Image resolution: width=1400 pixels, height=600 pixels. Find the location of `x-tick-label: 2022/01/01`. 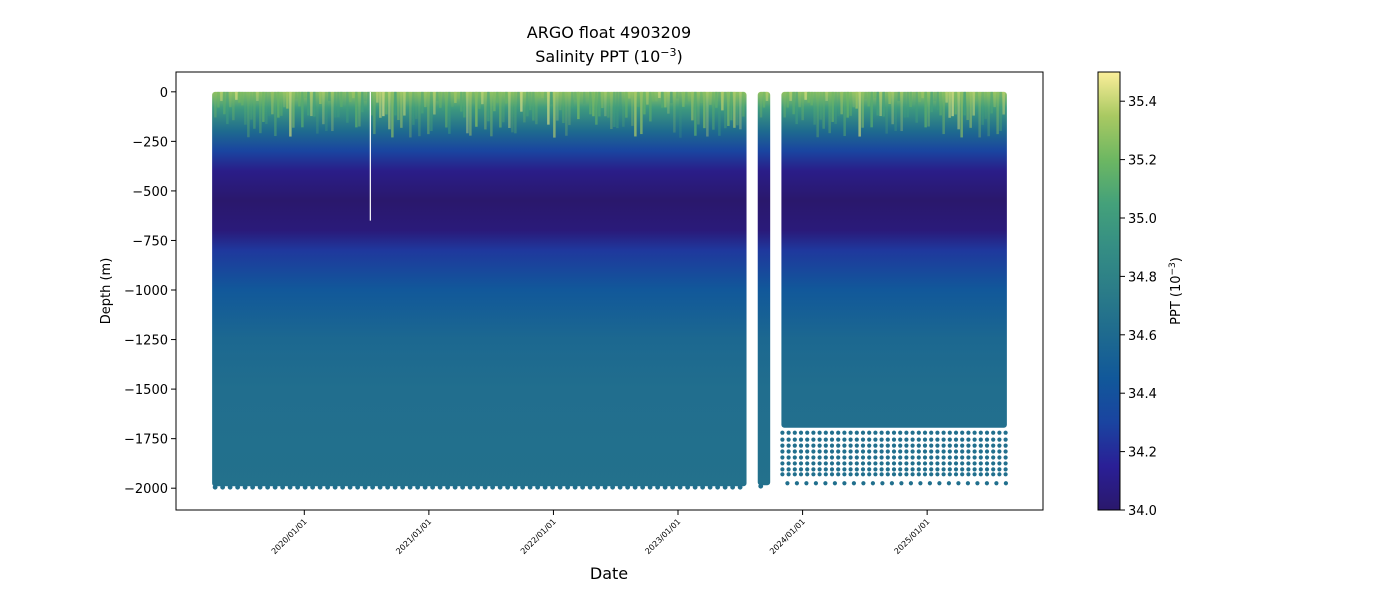

x-tick-label: 2022/01/01 is located at coordinates (538, 536).